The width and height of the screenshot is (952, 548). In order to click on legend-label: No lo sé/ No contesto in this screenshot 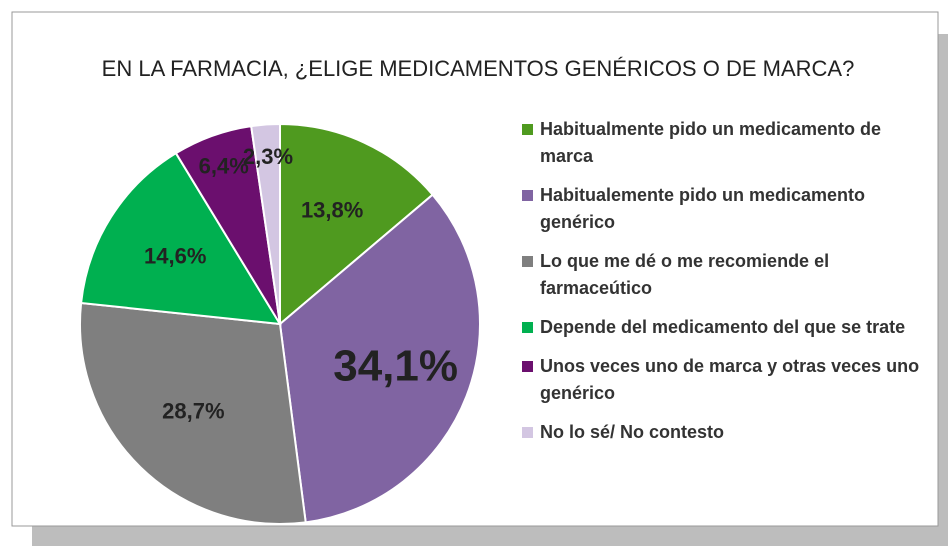, I will do `click(632, 432)`.